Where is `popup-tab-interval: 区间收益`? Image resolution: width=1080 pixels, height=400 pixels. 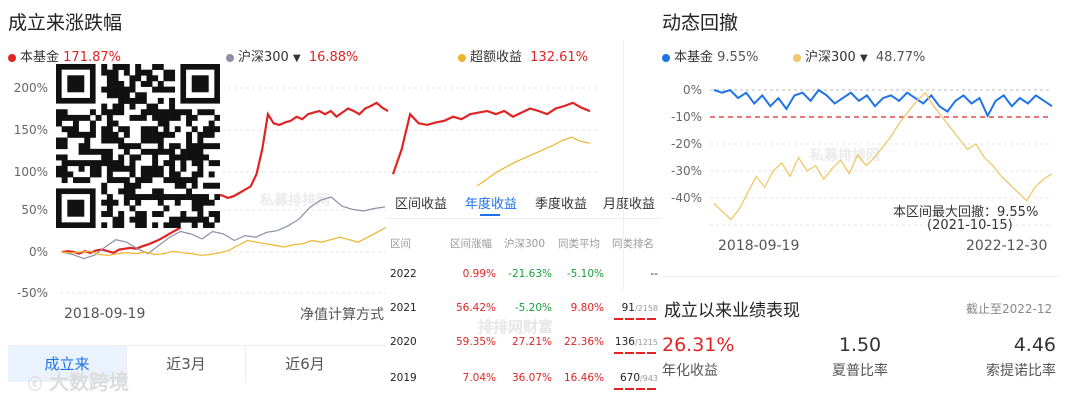
popup-tab-interval: 区间收益 is located at coordinates (420, 204).